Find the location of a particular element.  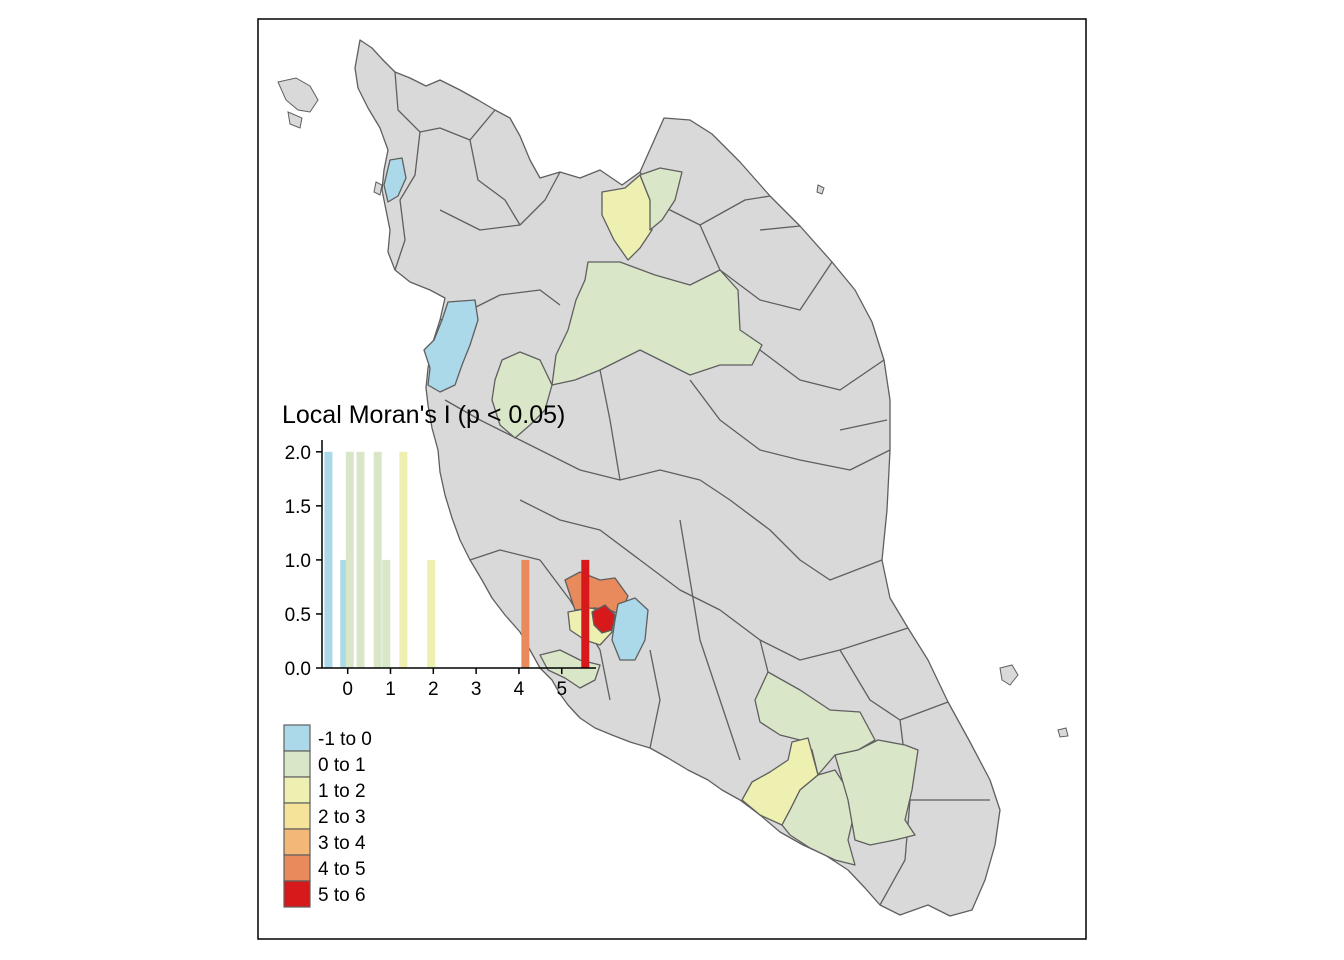

x-tick-label: 3 is located at coordinates (476, 689).